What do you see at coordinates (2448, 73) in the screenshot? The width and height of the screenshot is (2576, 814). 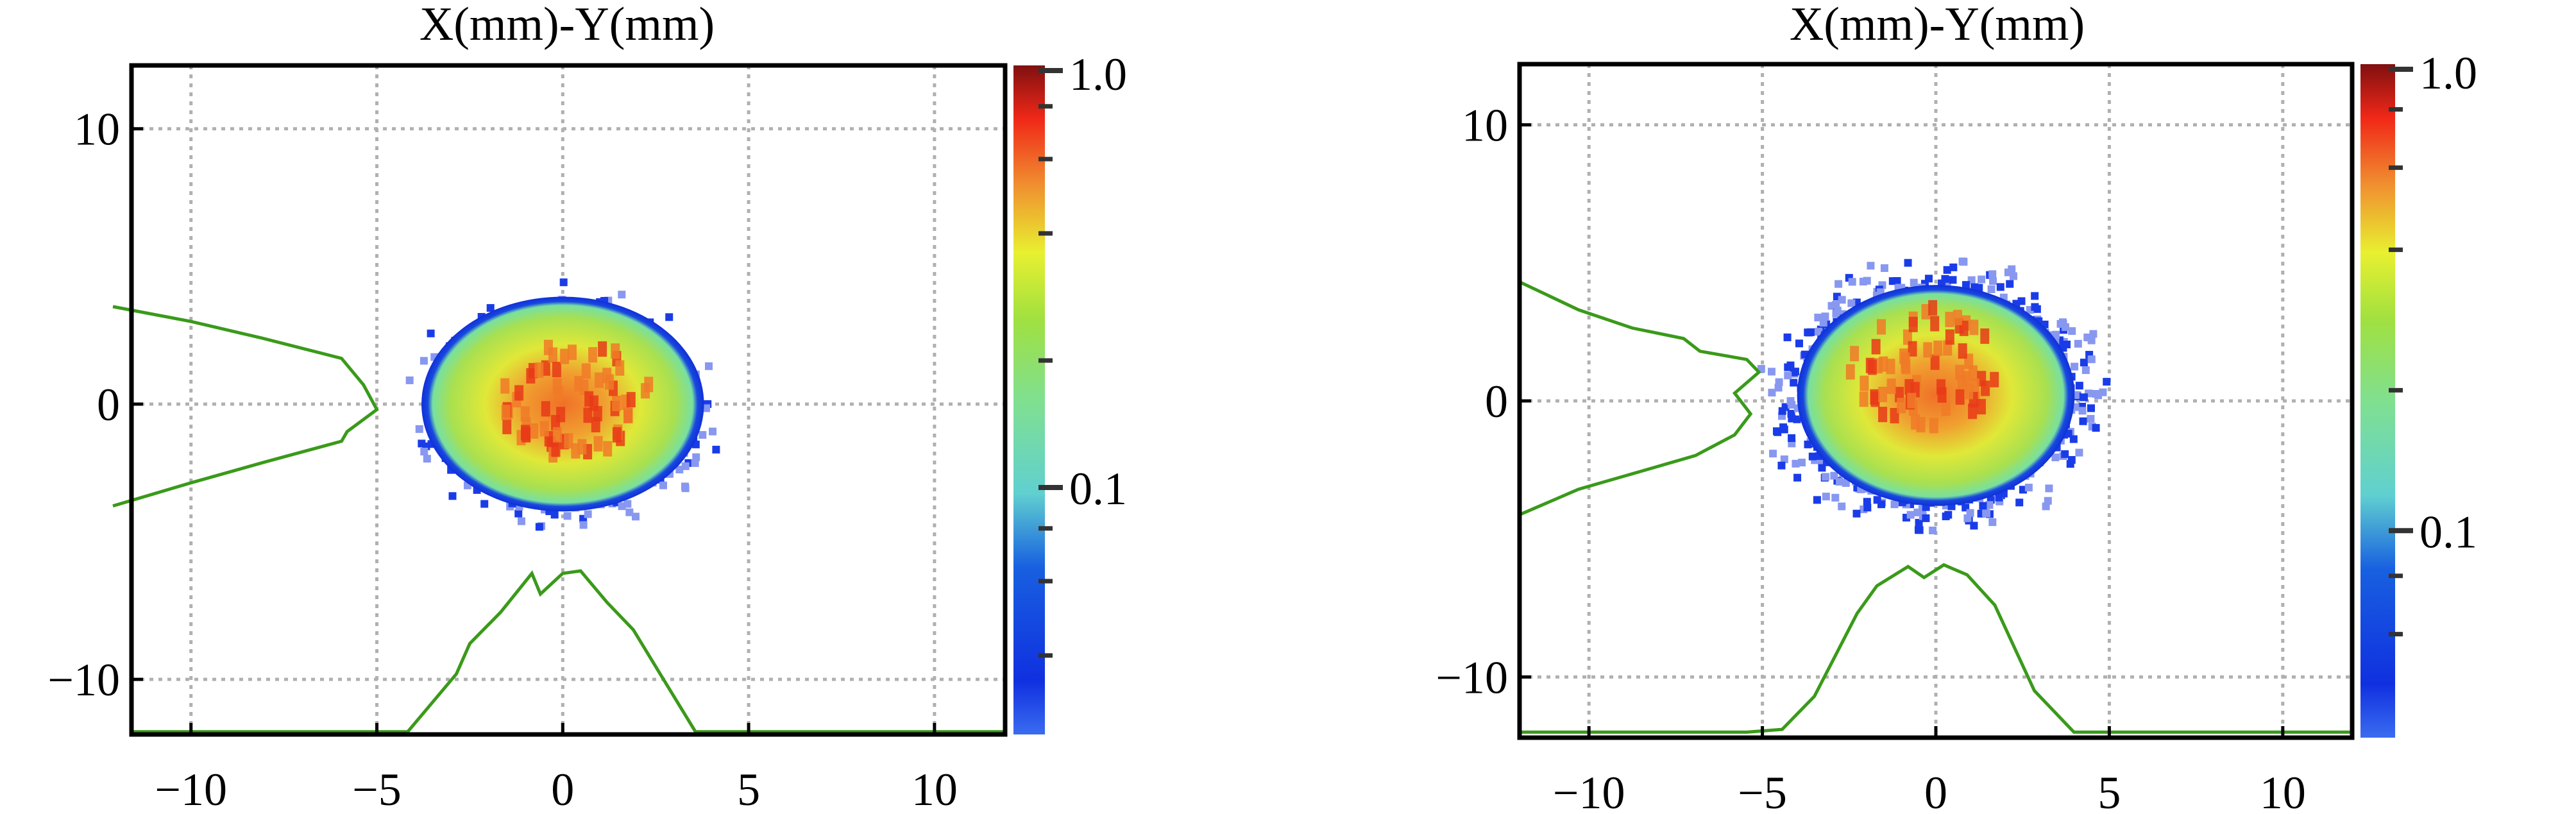 I see `colorbar-tick-label: 1.0` at bounding box center [2448, 73].